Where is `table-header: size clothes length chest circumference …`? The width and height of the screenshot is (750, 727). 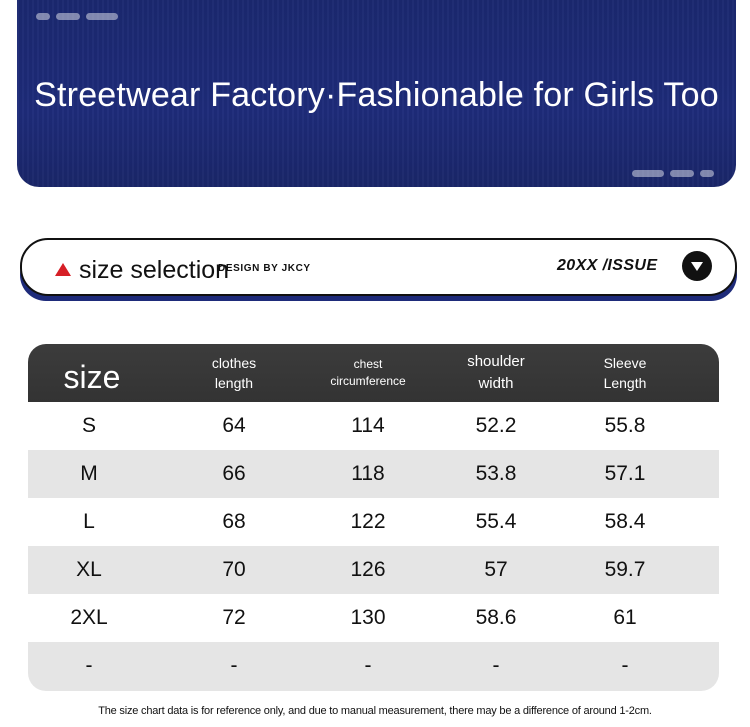 table-header: size clothes length chest circumference … is located at coordinates (373, 373).